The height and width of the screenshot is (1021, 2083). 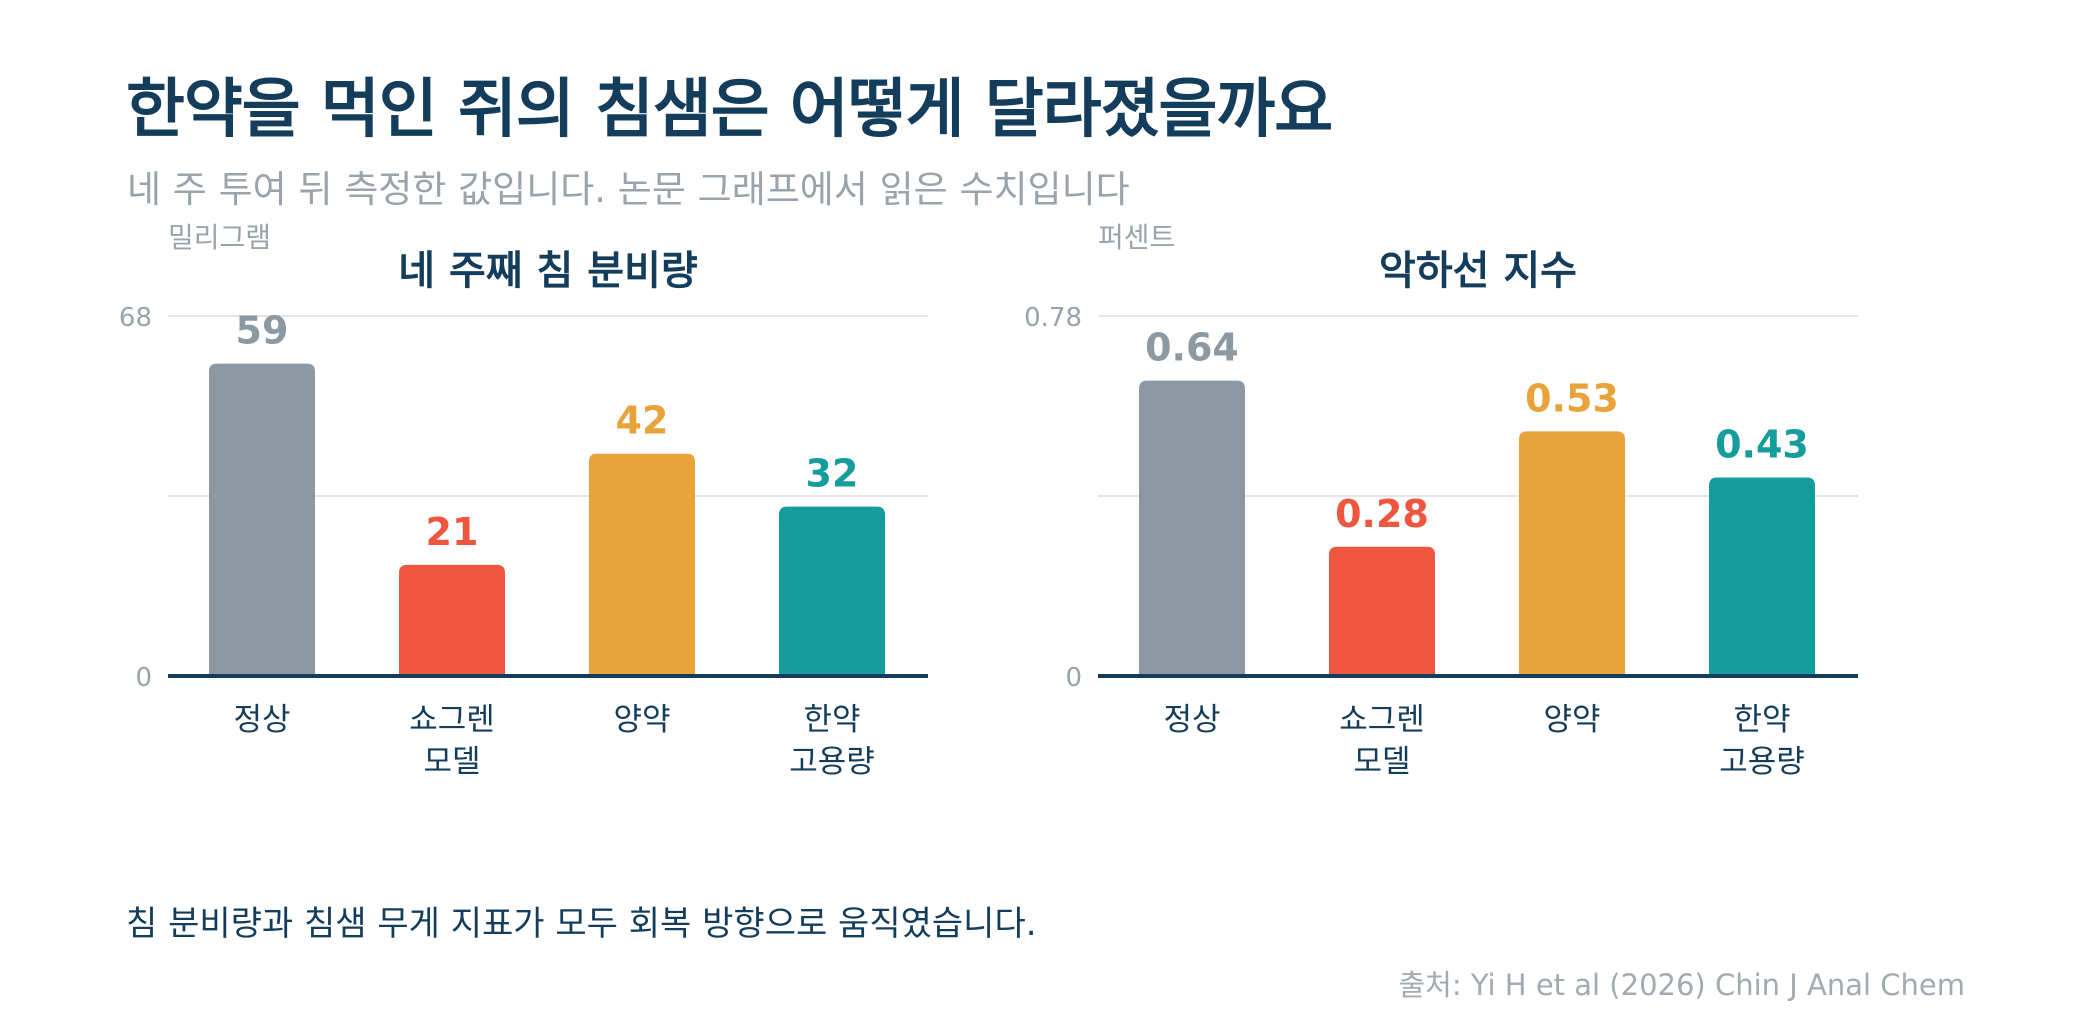 I want to click on page-title: 한약을 먹인 쥐의 침샘은 어떻게 달라졌을까요, so click(x=729, y=110).